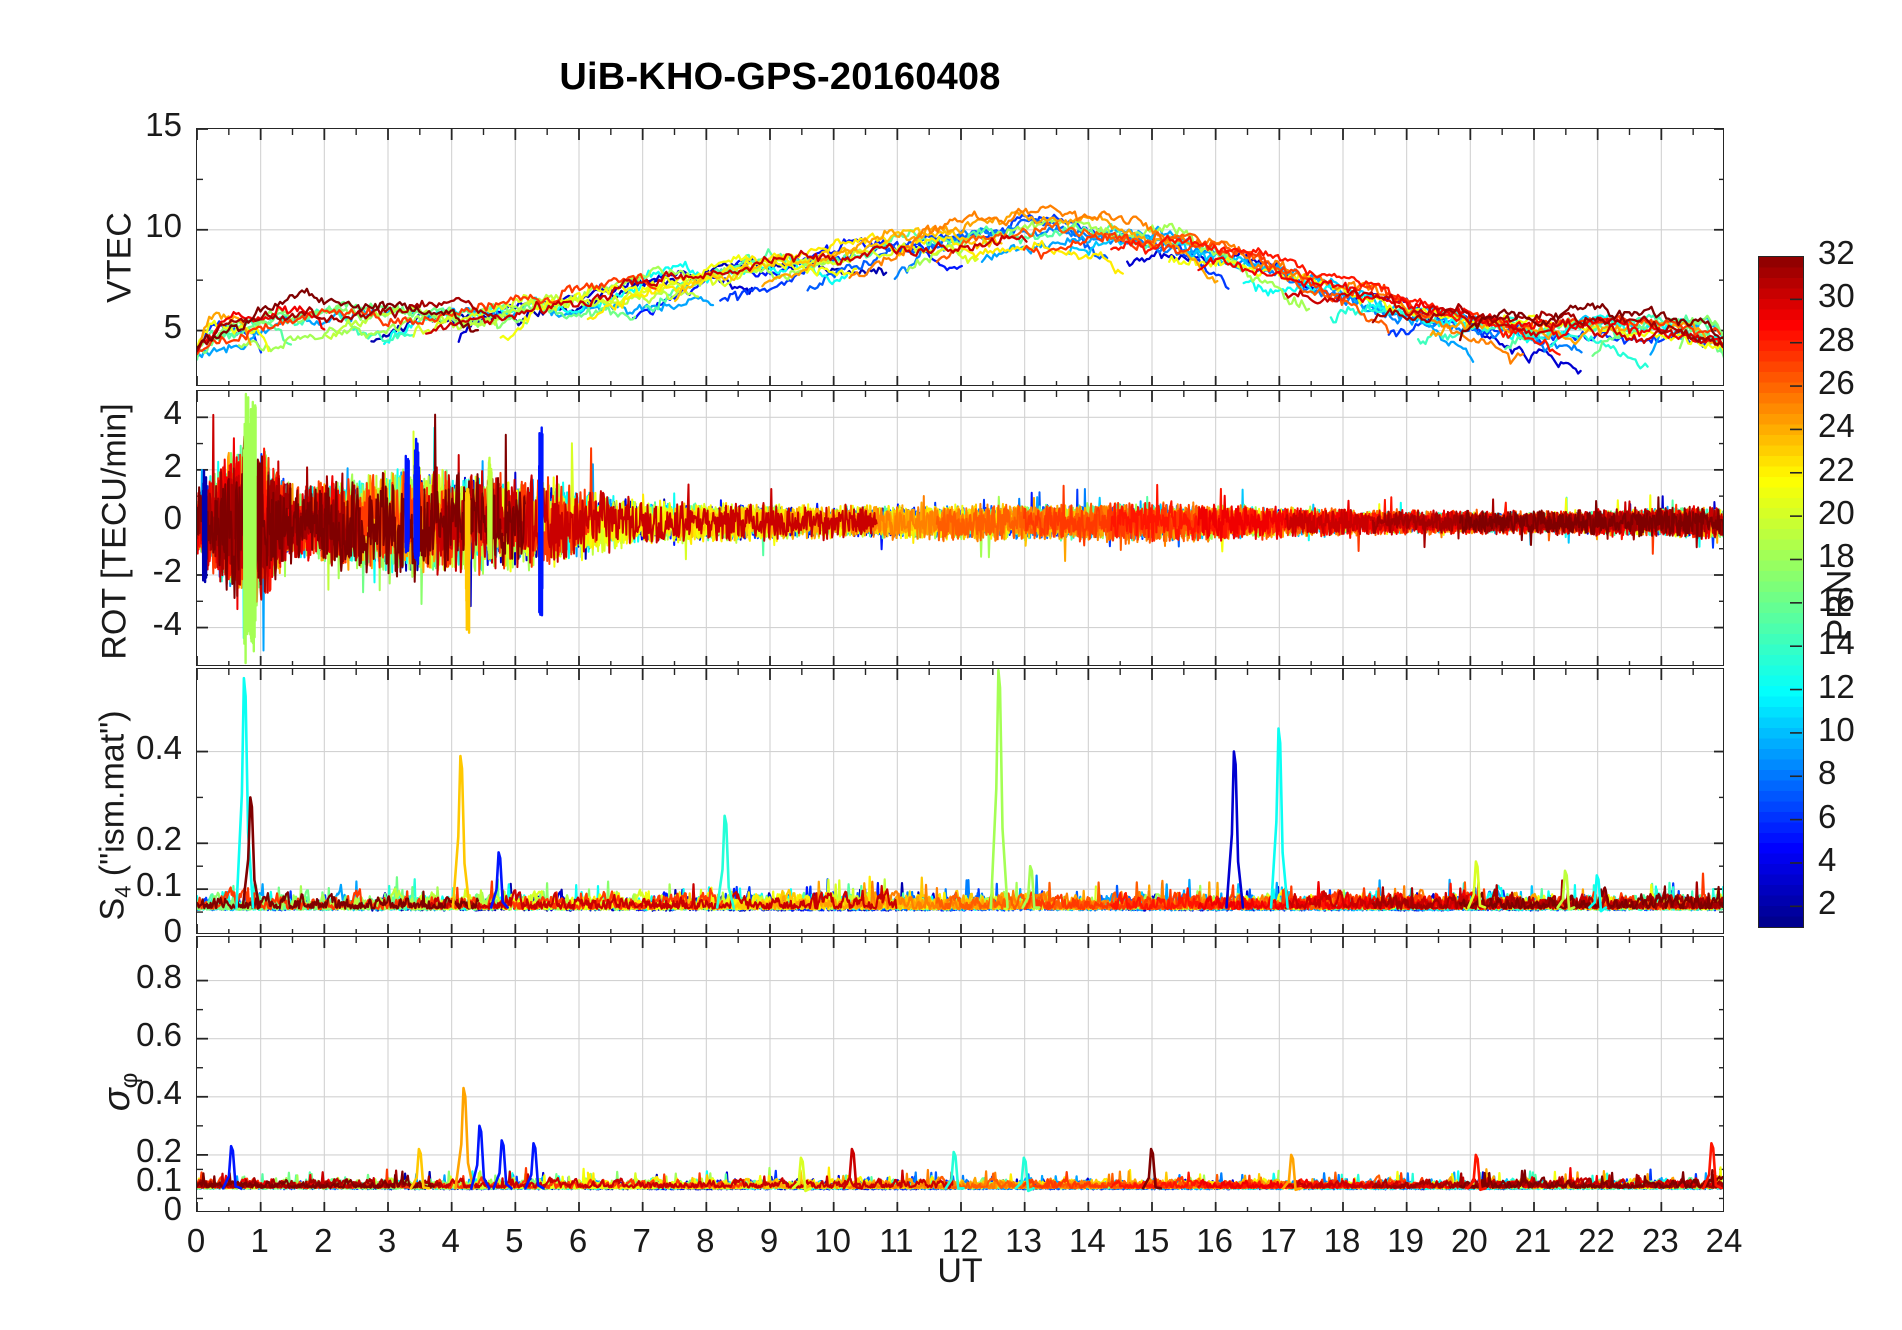  What do you see at coordinates (159, 885) in the screenshot?
I see `ytick-s4-01: 0.1` at bounding box center [159, 885].